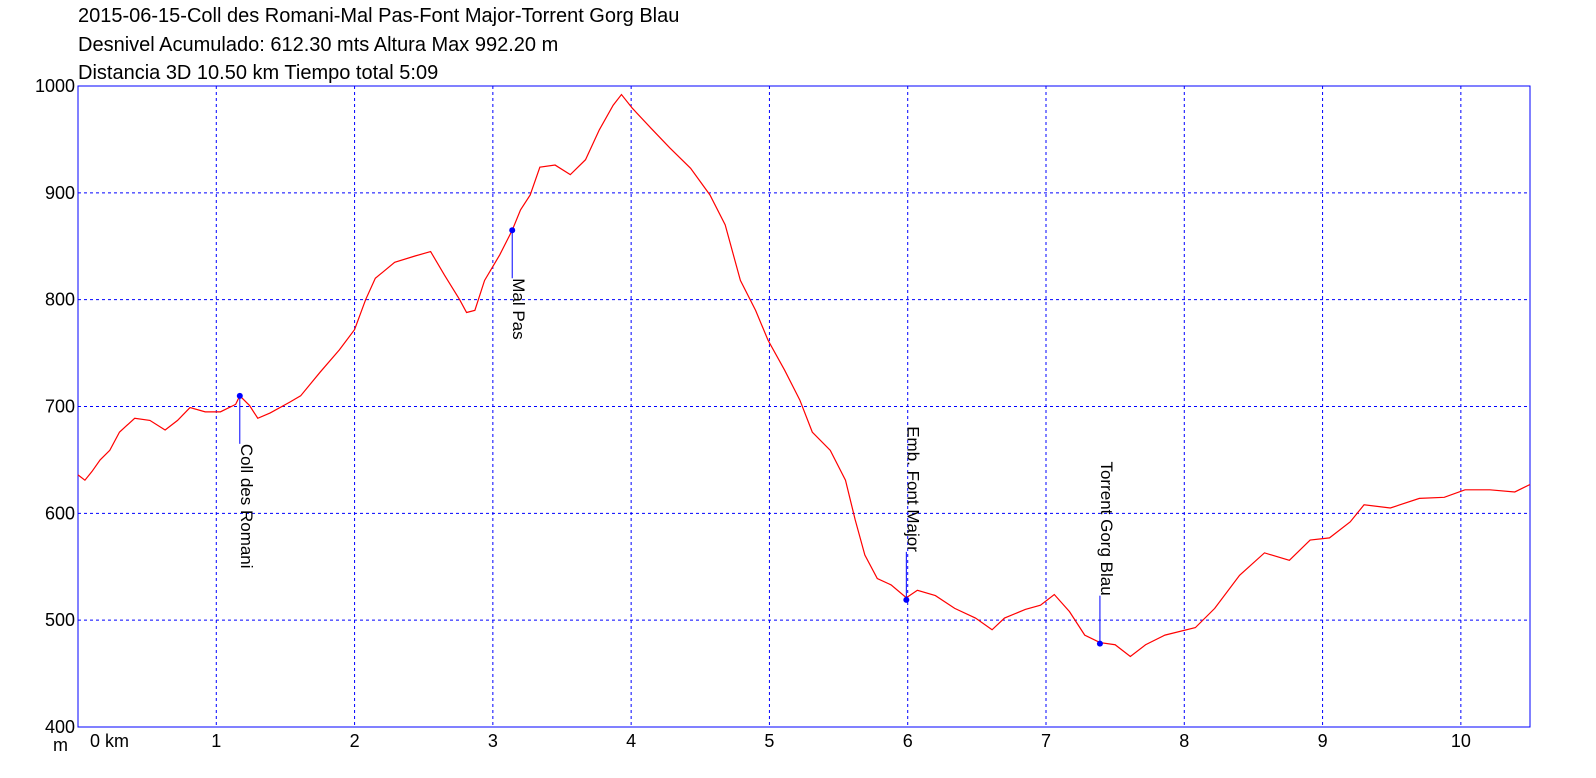 Image resolution: width=1596 pixels, height=778 pixels. Describe the element at coordinates (355, 741) in the screenshot. I see `x-tick-label: 2` at that location.